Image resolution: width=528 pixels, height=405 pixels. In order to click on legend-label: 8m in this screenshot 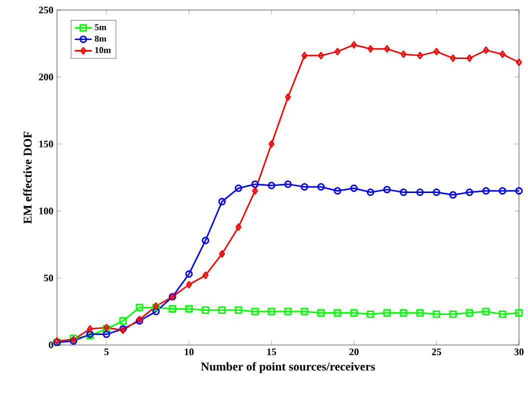, I will do `click(100, 39)`.